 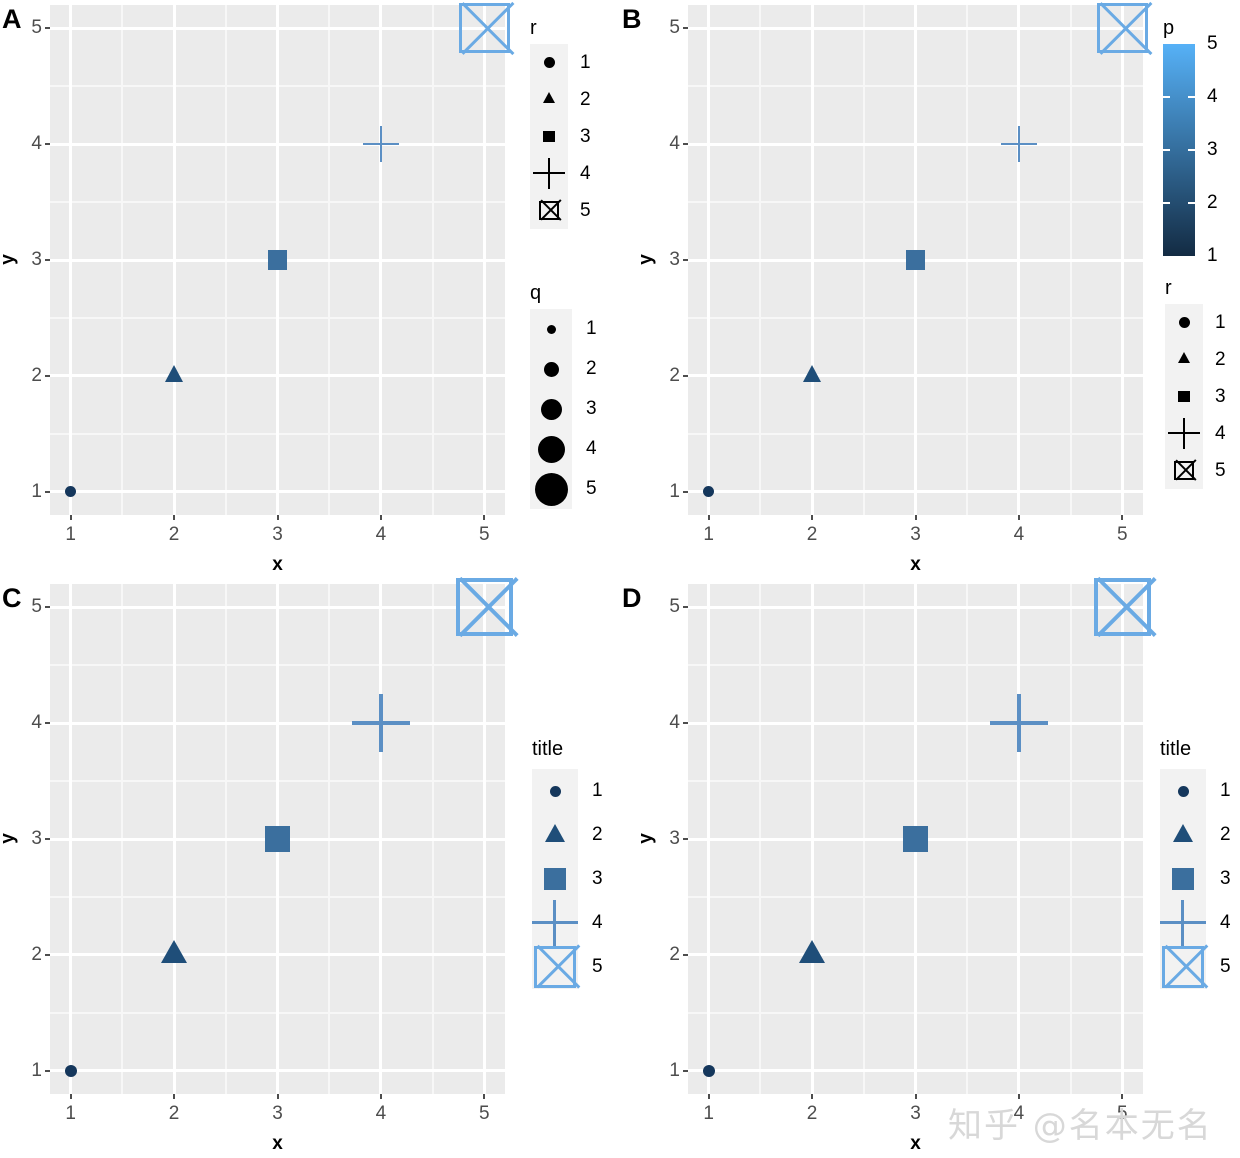 I want to click on colorbar-label: 2, so click(x=1212, y=202).